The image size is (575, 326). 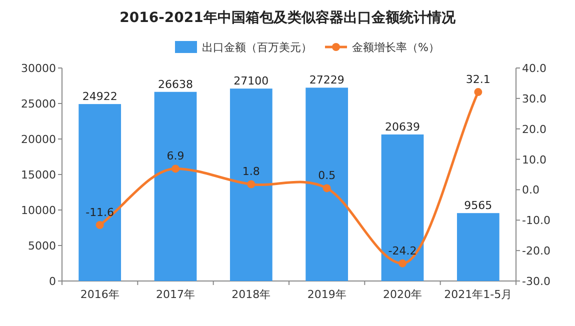 What do you see at coordinates (536, 281) in the screenshot?
I see `y2-tick-label: -30.0` at bounding box center [536, 281].